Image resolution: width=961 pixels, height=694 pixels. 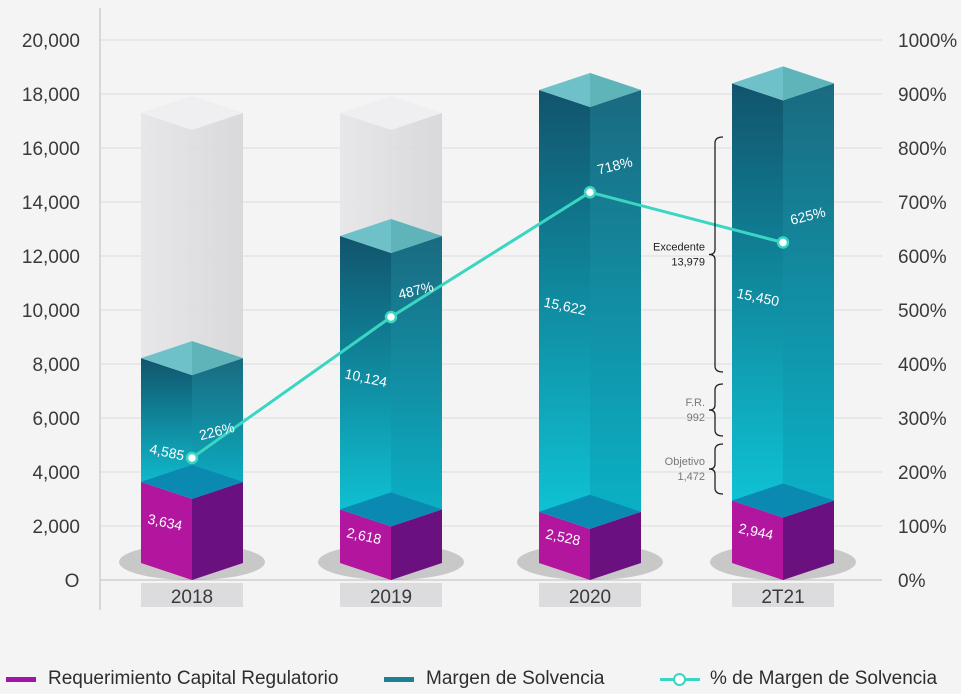 What do you see at coordinates (696, 418) in the screenshot?
I see `anno-fr-value: 992` at bounding box center [696, 418].